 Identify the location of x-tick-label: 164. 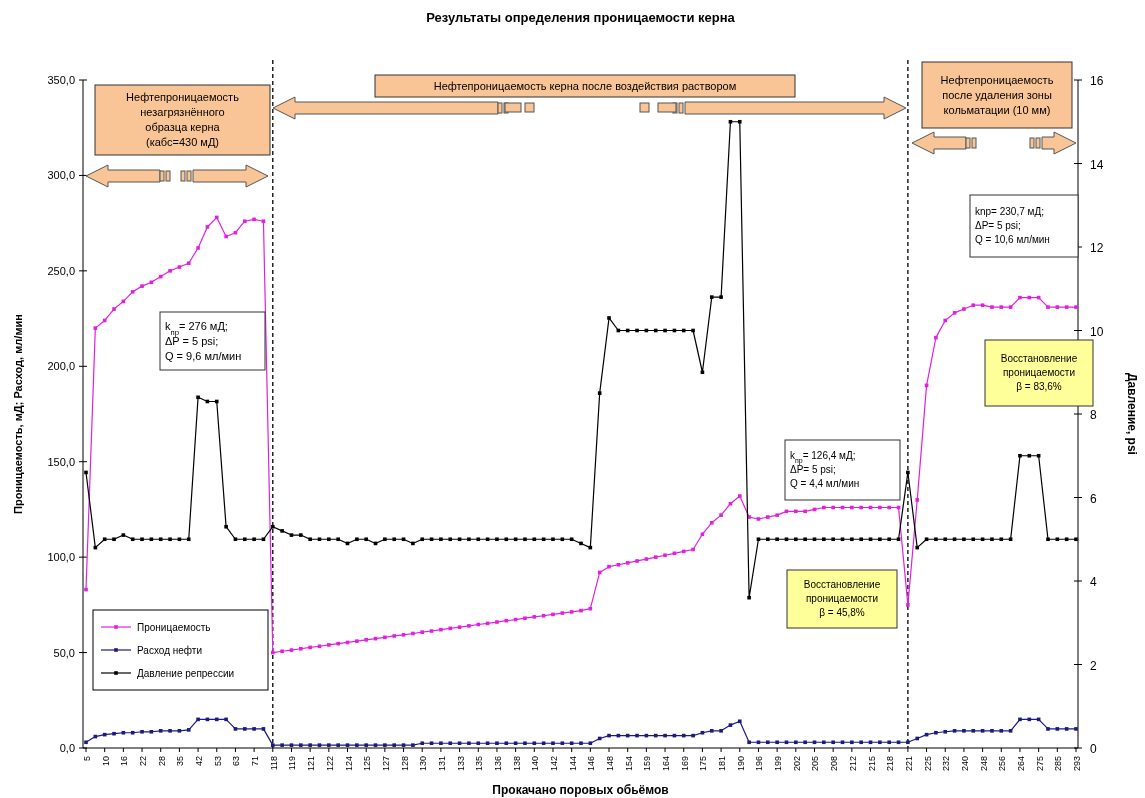
(666, 764).